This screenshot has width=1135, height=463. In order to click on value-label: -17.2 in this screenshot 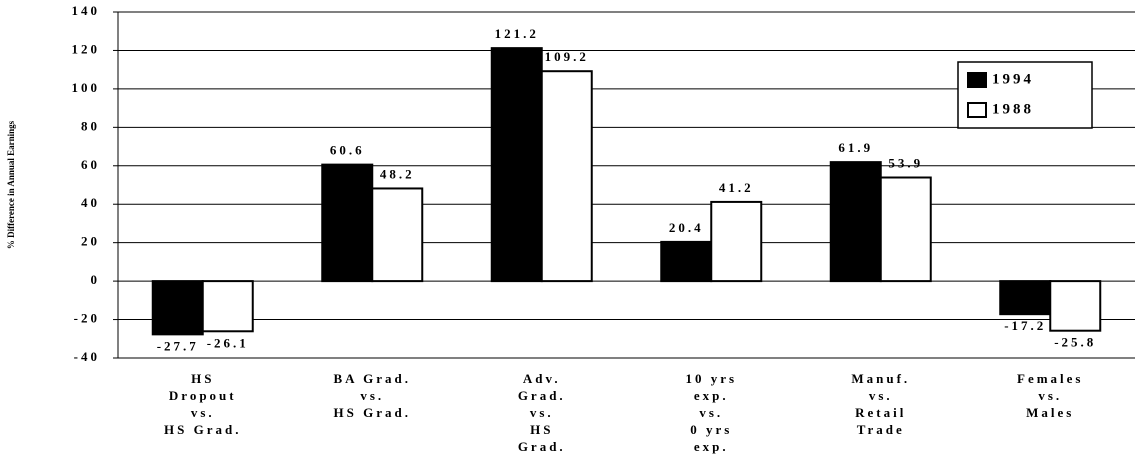, I will do `click(1025, 325)`.